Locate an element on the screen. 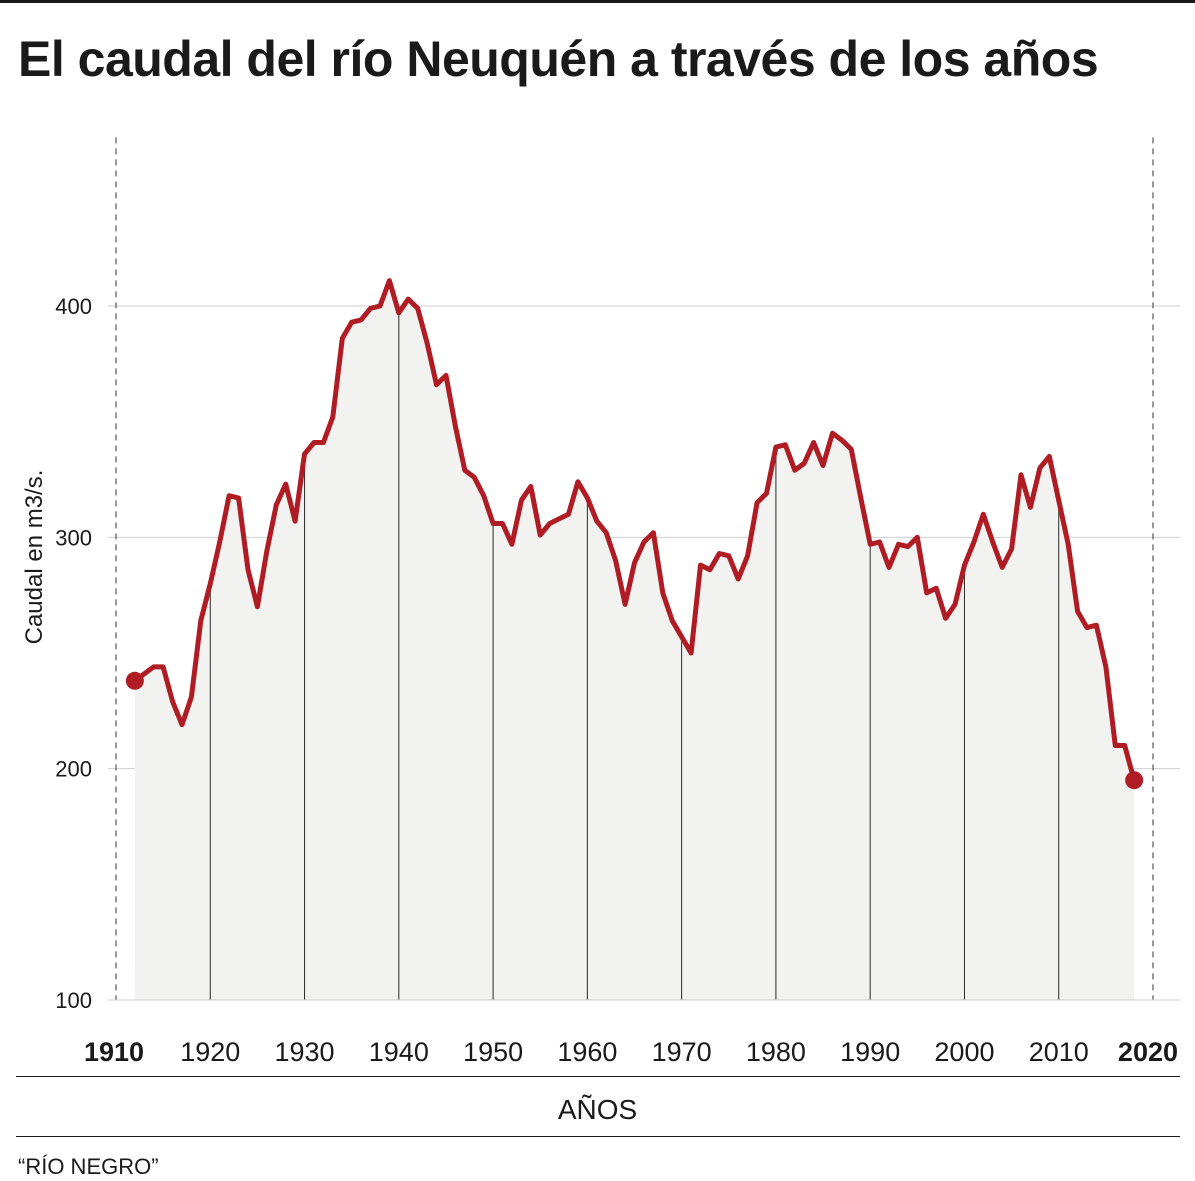 The image size is (1195, 1181). y-tick-400: 400 is located at coordinates (73, 306).